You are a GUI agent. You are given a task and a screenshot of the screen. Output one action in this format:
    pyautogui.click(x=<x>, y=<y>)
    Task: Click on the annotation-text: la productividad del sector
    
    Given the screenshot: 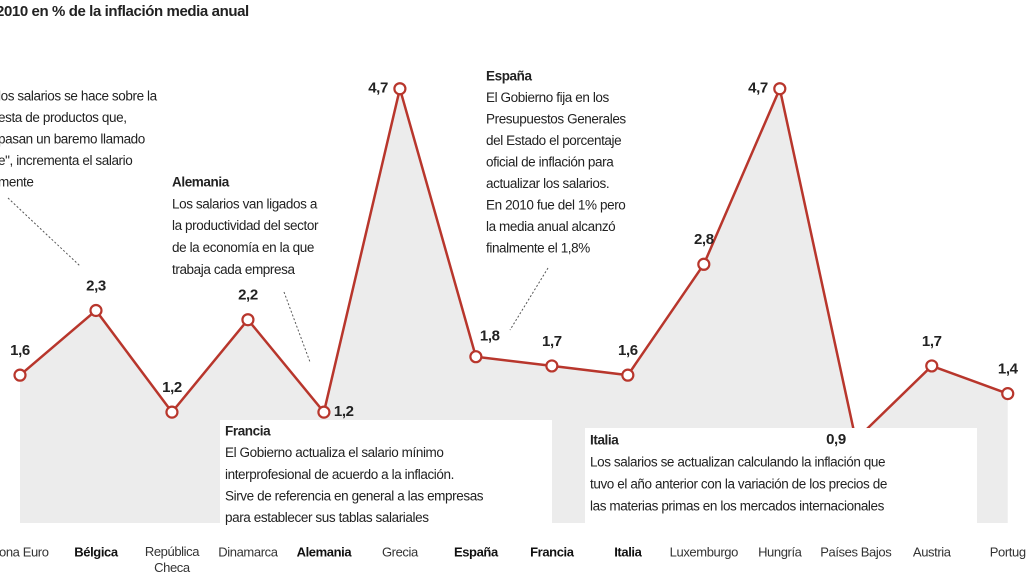 What is the action you would take?
    pyautogui.click(x=245, y=225)
    